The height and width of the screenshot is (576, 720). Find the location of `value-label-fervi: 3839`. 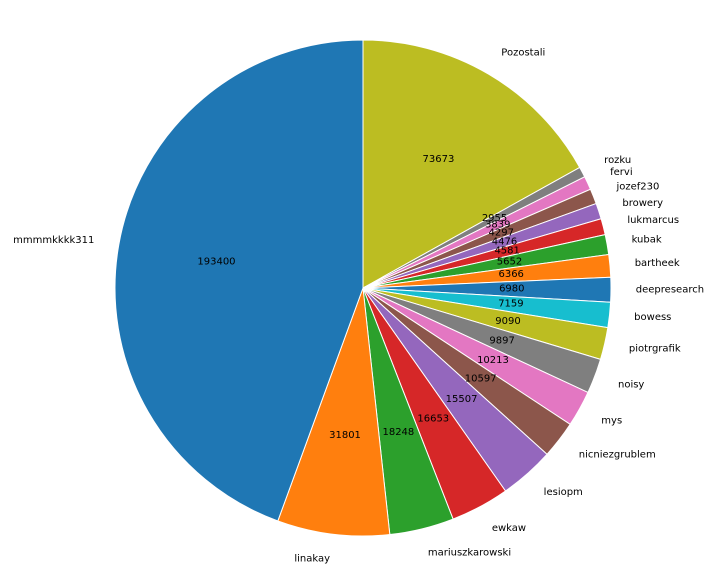

value-label-fervi: 3839 is located at coordinates (497, 224).